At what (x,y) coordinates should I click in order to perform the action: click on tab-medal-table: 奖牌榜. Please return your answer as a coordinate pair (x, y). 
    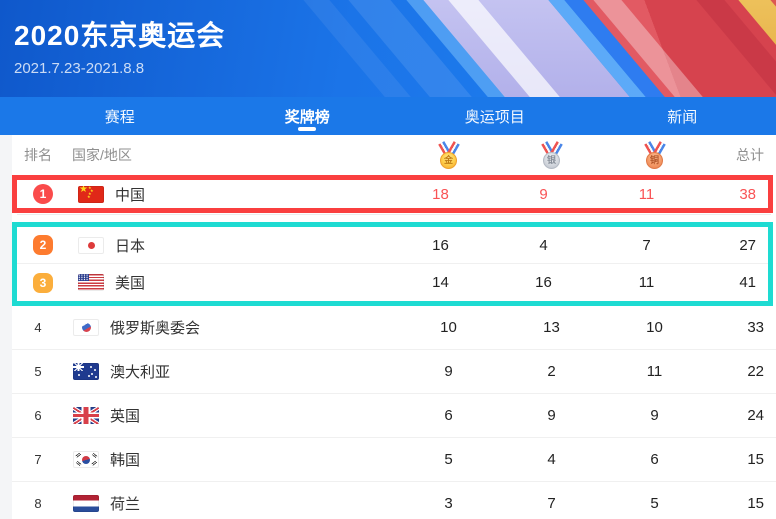
    Looking at the image, I should click on (308, 116).